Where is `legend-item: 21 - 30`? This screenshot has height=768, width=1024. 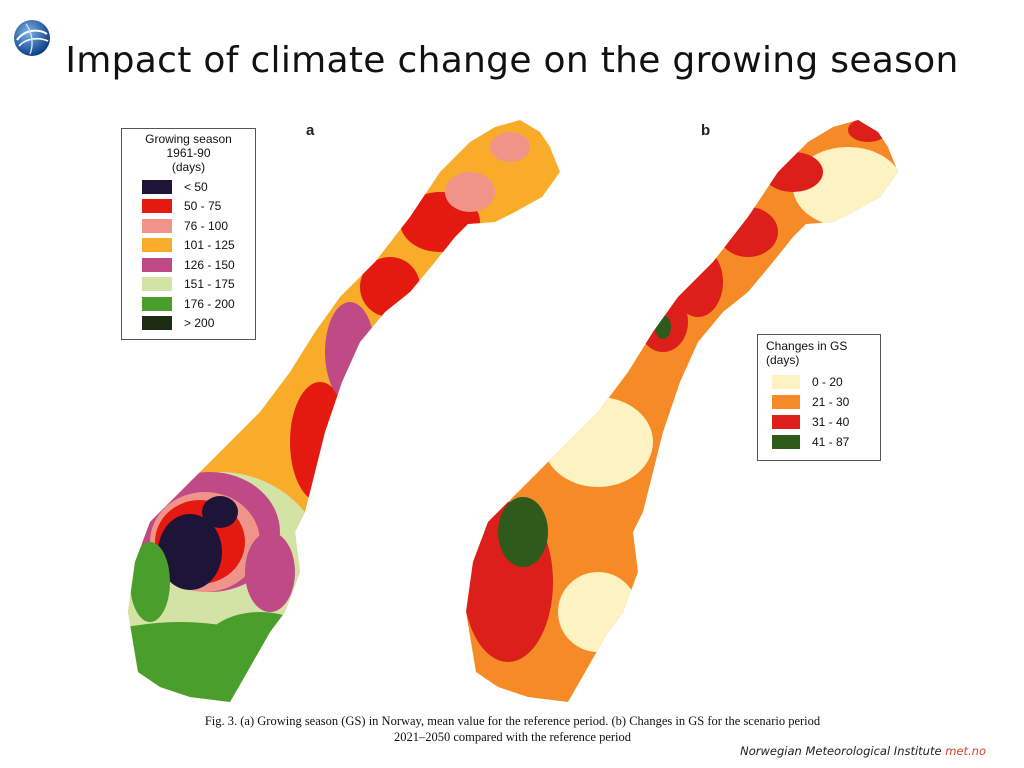
legend-item: 21 - 30 is located at coordinates (822, 402).